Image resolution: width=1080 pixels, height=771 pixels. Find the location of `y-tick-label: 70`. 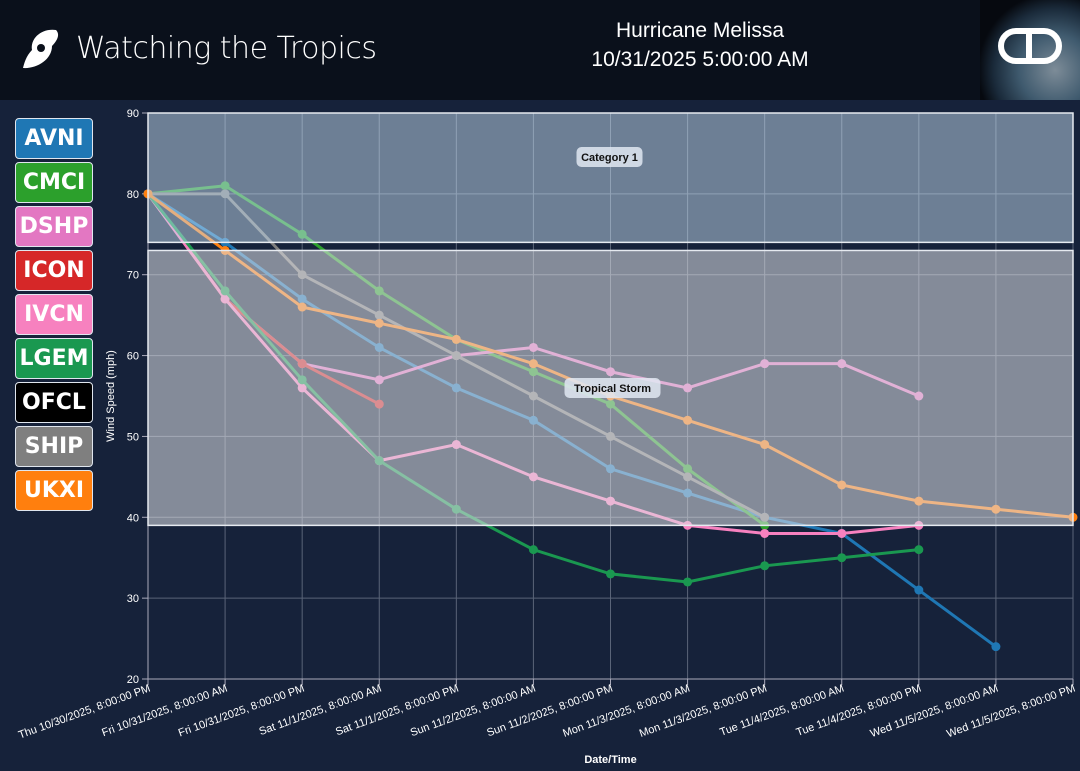

y-tick-label: 70 is located at coordinates (133, 276).